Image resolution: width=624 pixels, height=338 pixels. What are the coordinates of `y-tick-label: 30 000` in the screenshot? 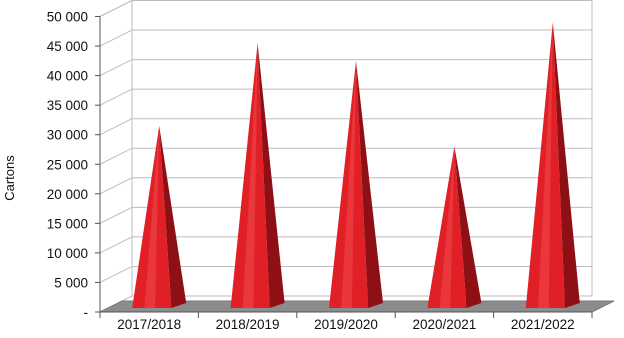 It's located at (67, 135).